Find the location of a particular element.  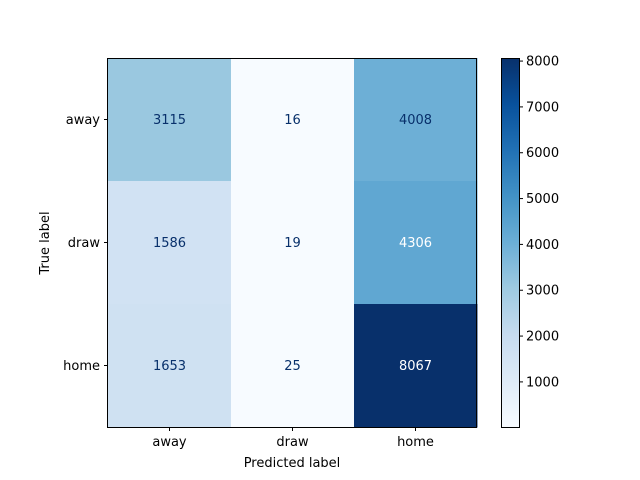

x-tick-label-away: away is located at coordinates (169, 442).